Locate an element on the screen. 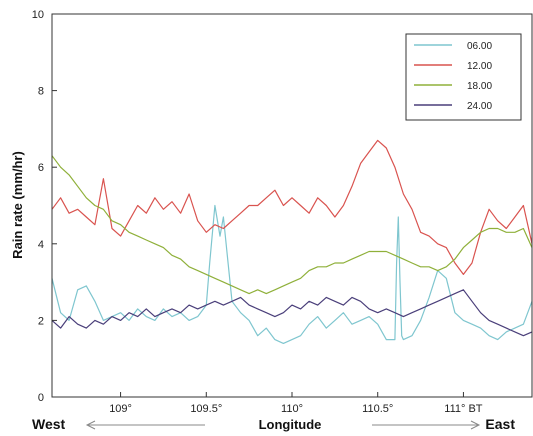 The height and width of the screenshot is (436, 533). west-arrow-icon is located at coordinates (145, 425).